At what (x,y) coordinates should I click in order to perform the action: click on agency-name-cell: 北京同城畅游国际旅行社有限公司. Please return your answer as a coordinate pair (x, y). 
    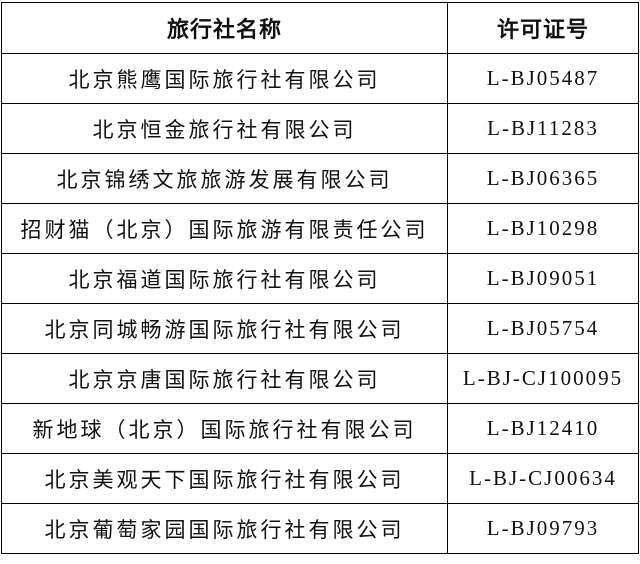
    Looking at the image, I should click on (224, 328).